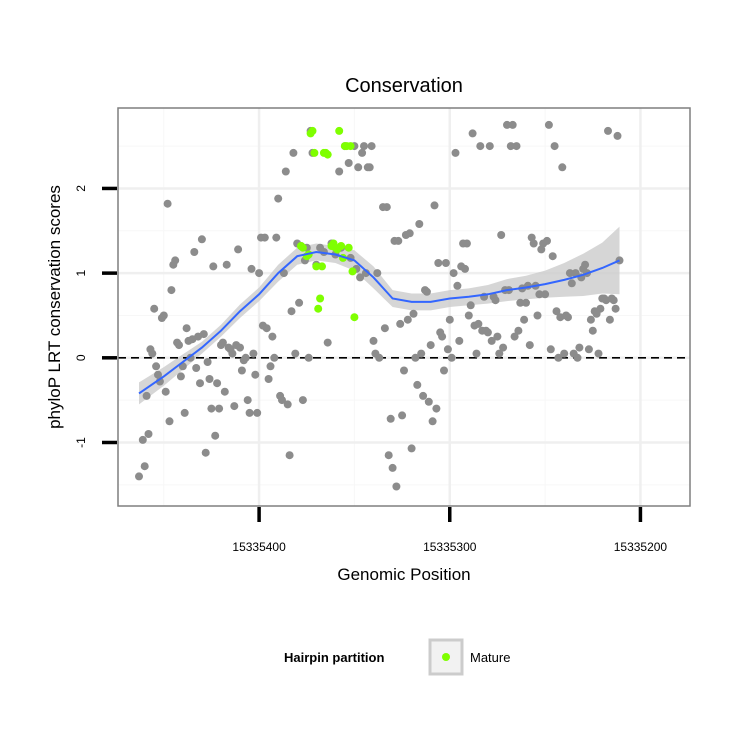 This screenshot has height=750, width=750. What do you see at coordinates (54, 307) in the screenshot?
I see `y-axis-title: phyloP LRT conservation scores` at bounding box center [54, 307].